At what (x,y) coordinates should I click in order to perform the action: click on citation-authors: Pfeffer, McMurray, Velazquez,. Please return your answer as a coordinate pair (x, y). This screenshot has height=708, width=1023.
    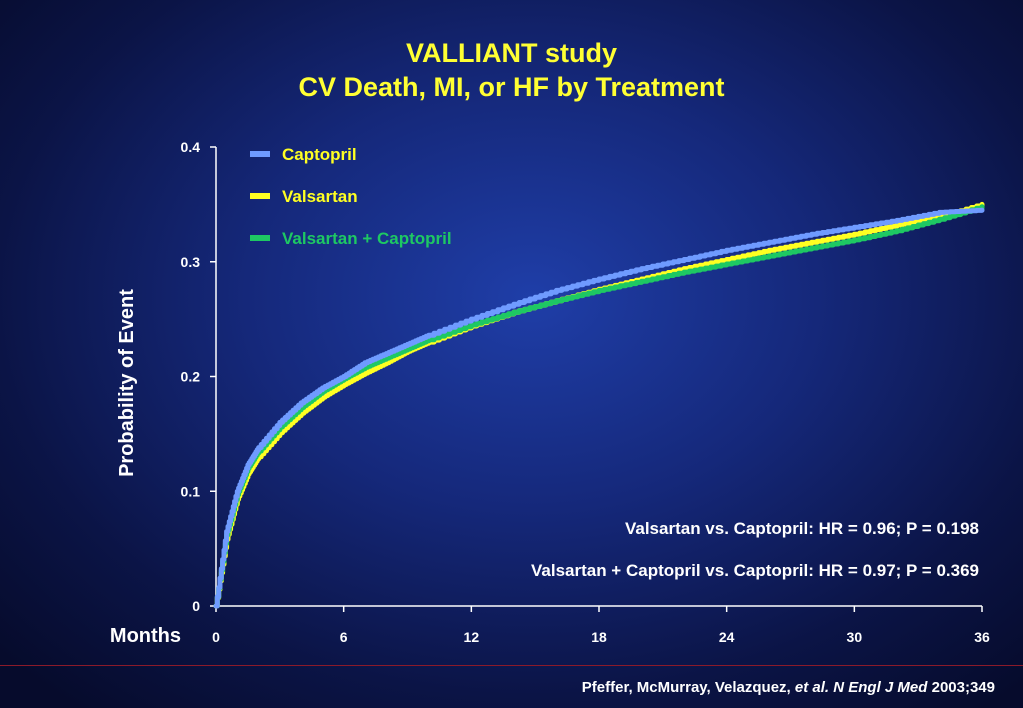
    Looking at the image, I should click on (688, 687).